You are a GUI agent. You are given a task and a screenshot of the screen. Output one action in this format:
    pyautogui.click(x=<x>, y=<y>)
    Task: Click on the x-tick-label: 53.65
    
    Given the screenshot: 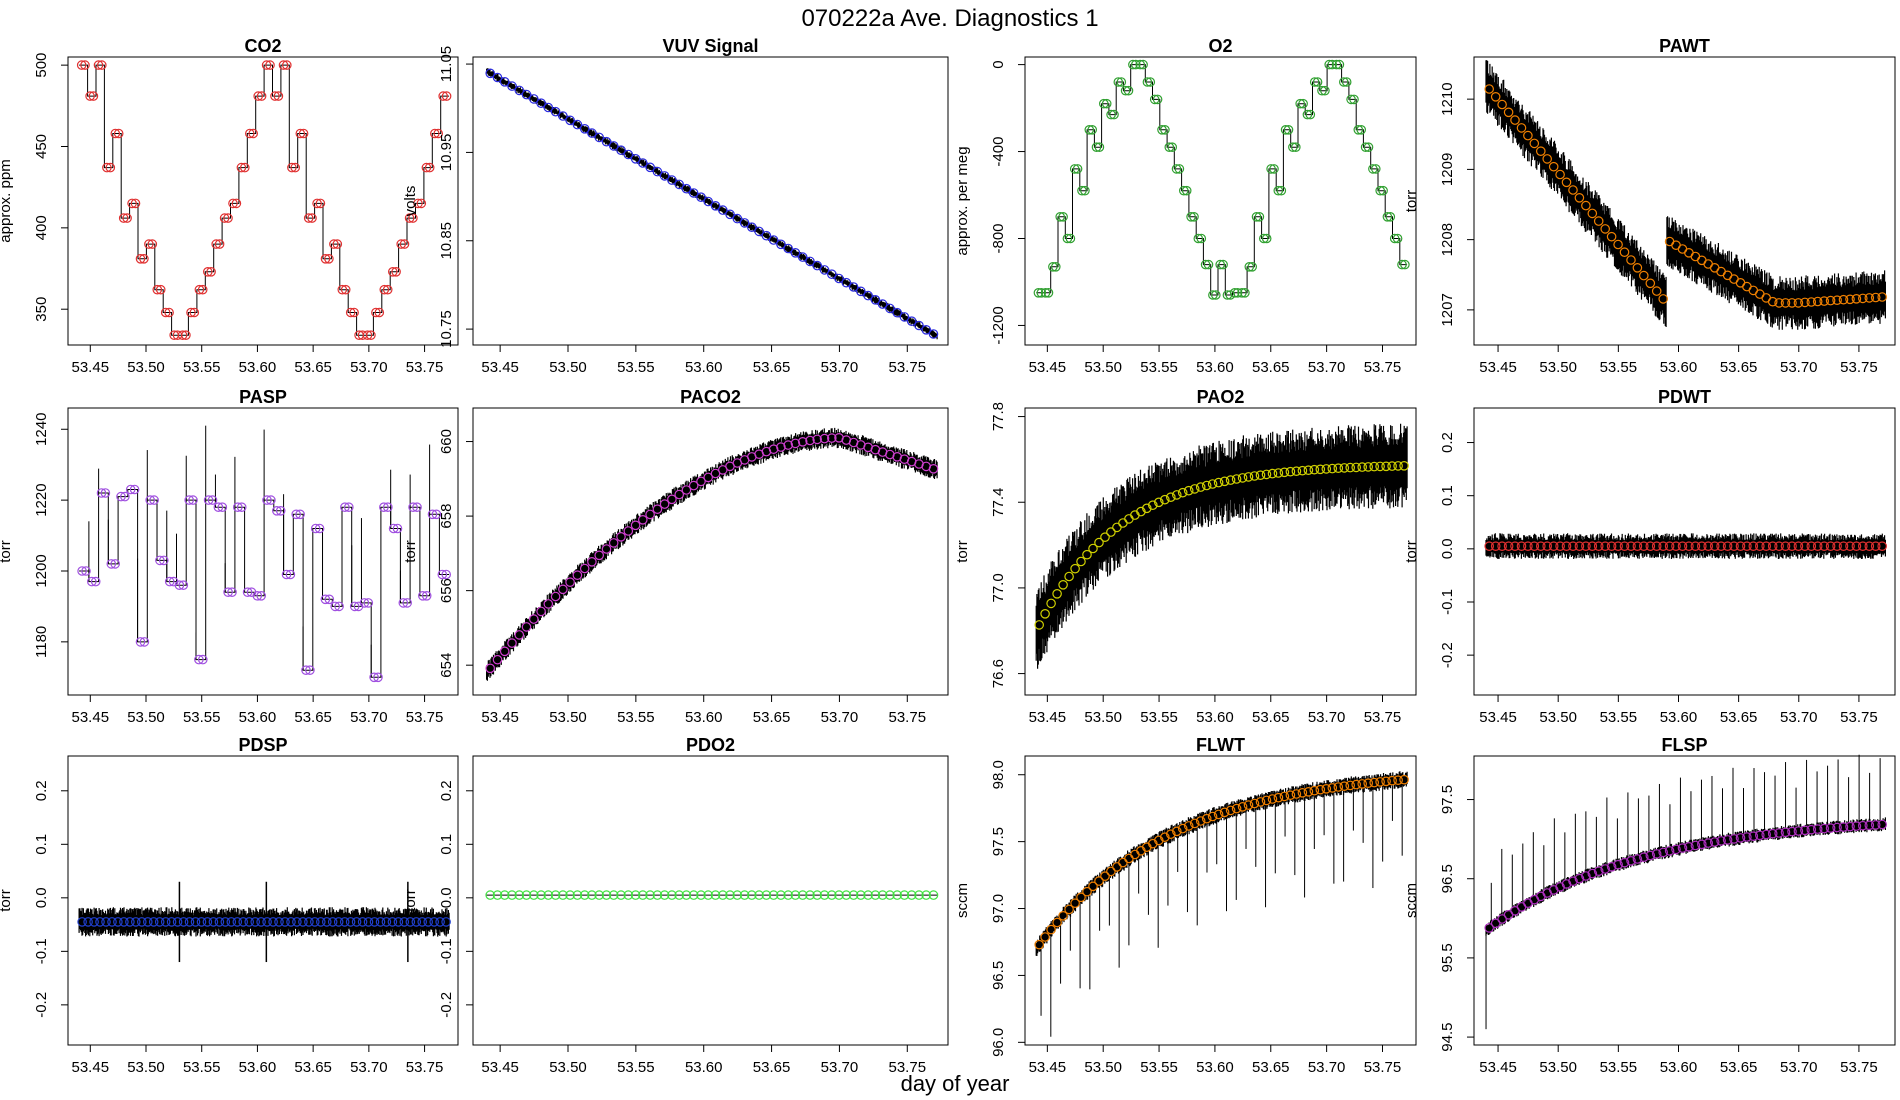 What is the action you would take?
    pyautogui.click(x=1271, y=367)
    